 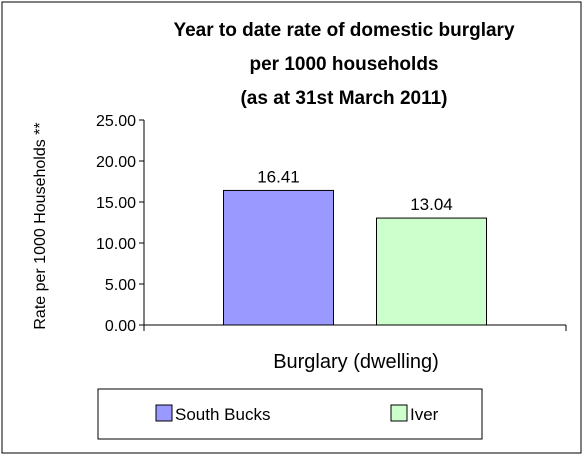 I want to click on bar-iver, so click(x=431, y=271).